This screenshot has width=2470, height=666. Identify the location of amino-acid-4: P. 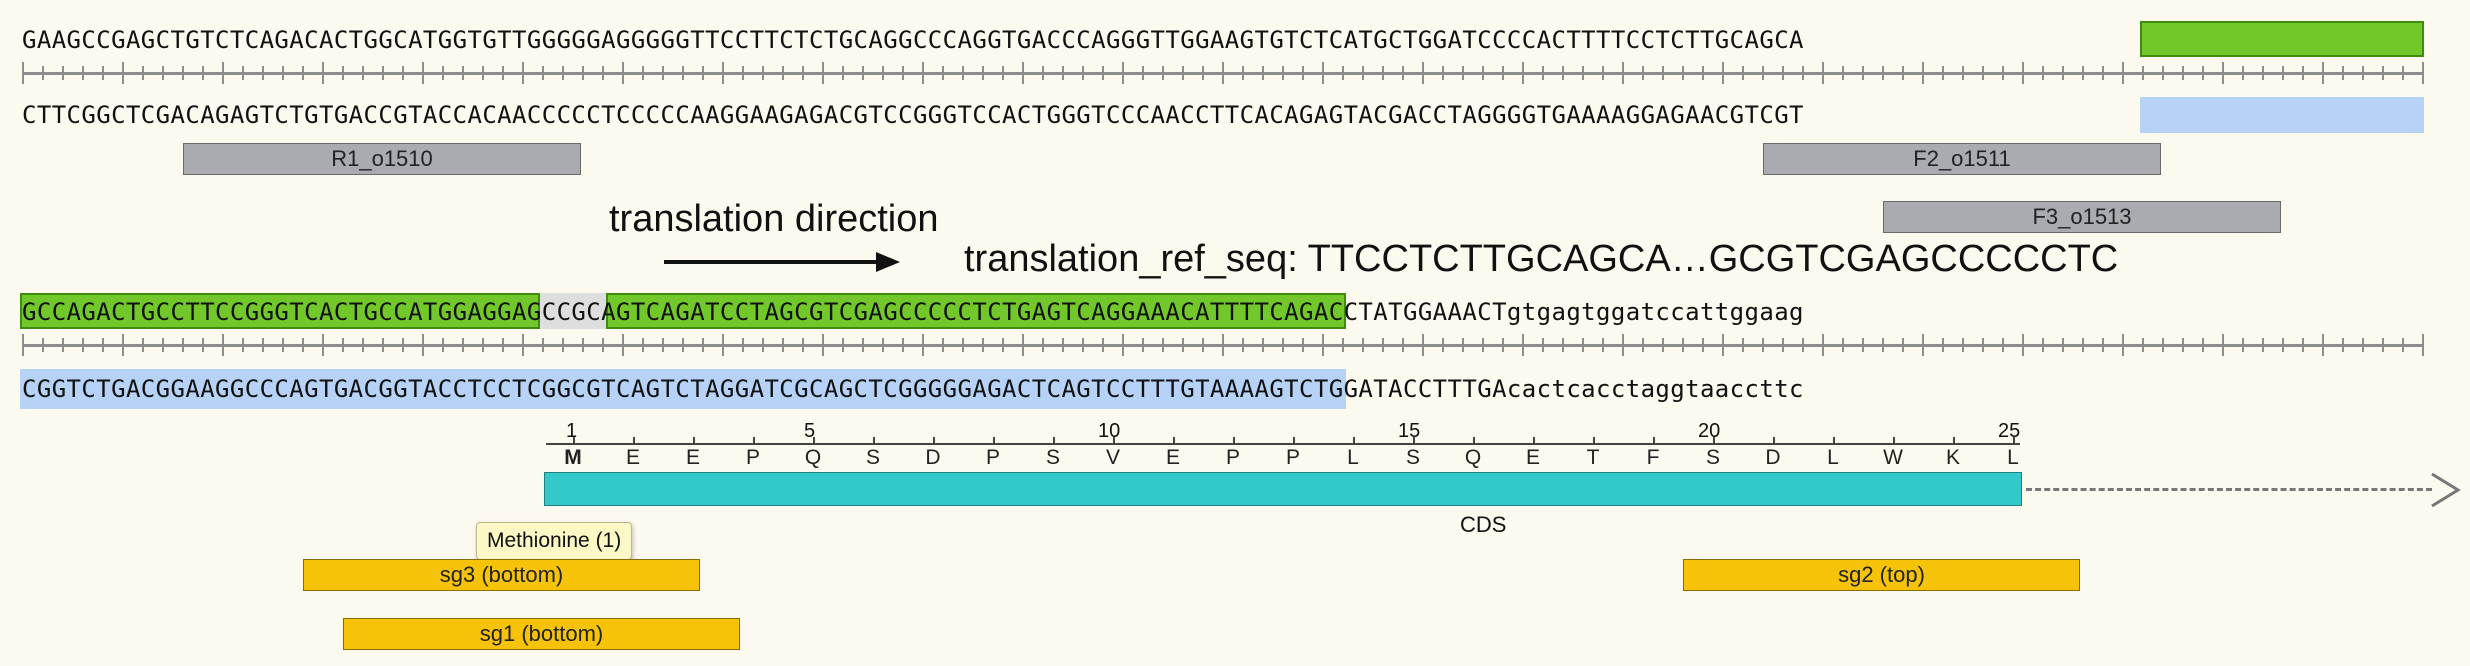
(752, 457).